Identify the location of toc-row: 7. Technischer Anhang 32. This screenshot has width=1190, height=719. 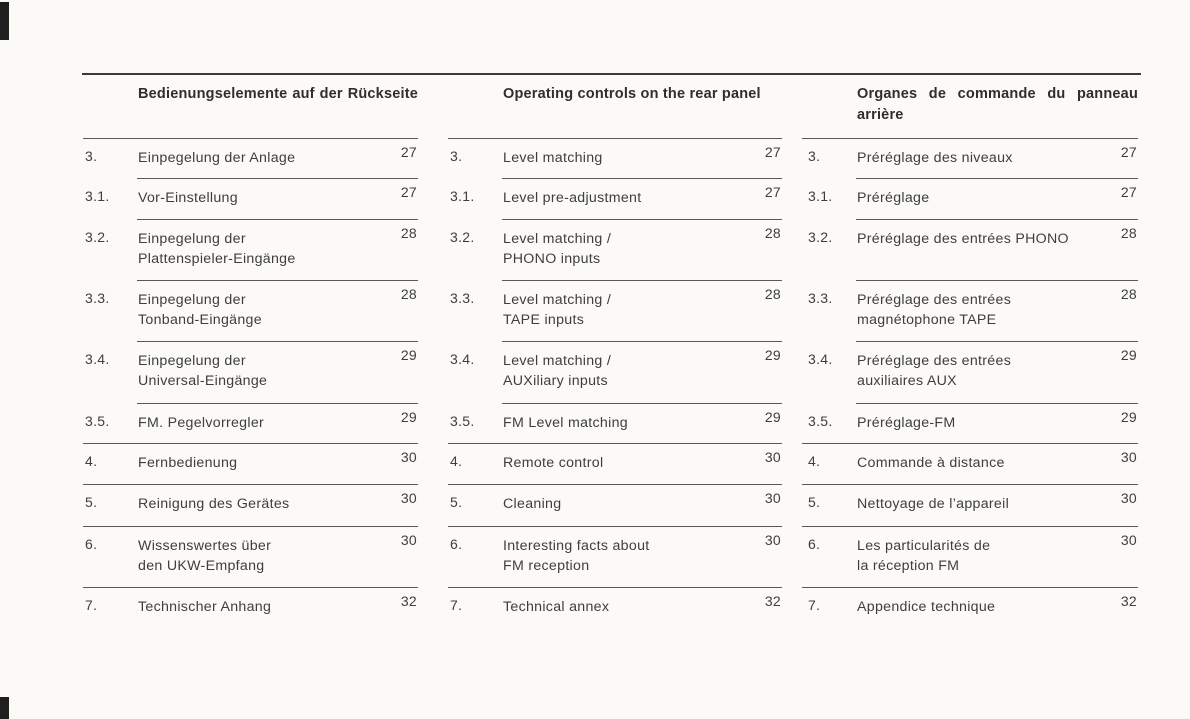
(250, 609).